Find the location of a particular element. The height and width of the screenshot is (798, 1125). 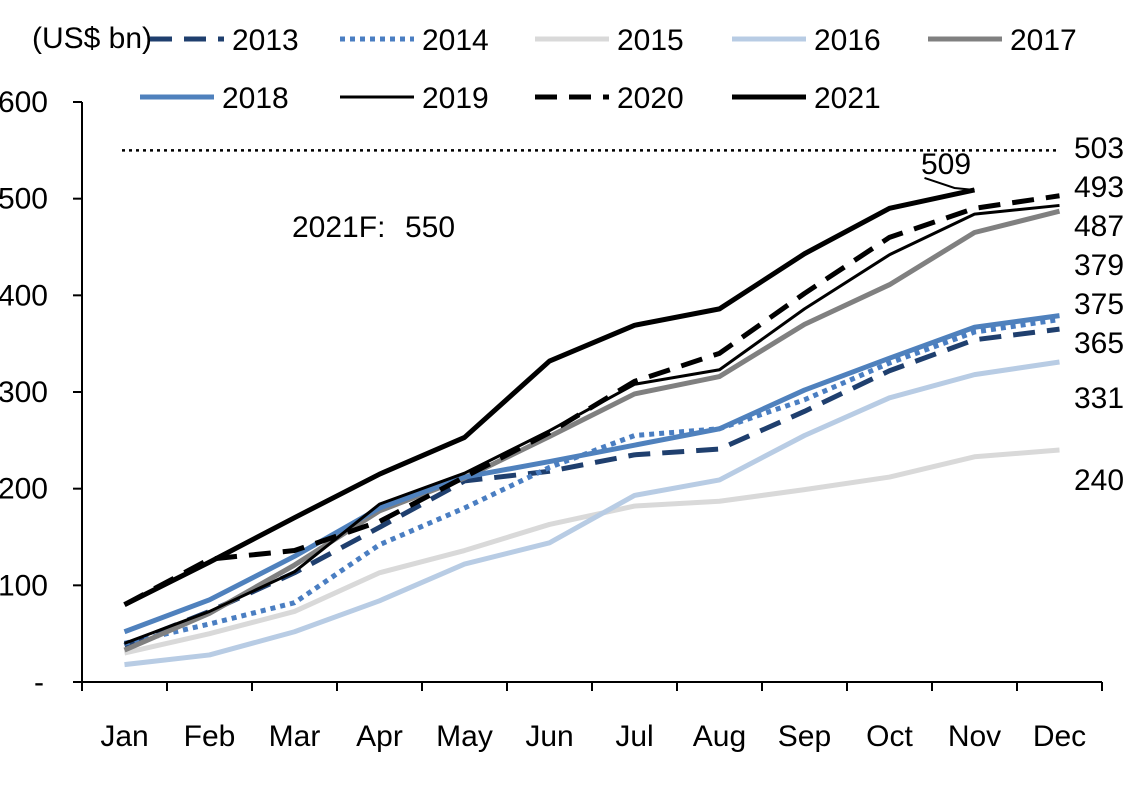

x-tick-label: Feb is located at coordinates (210, 736).